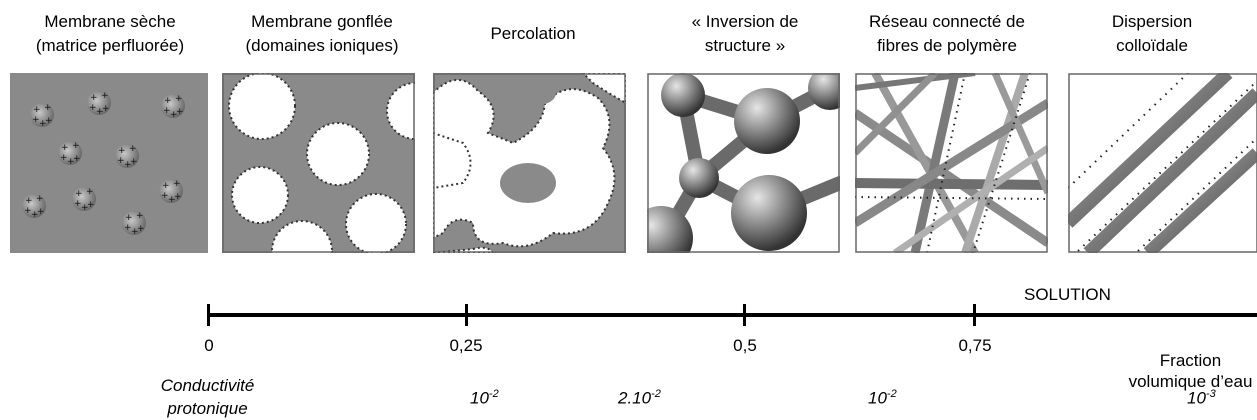  What do you see at coordinates (732, 315) in the screenshot?
I see `water-fraction-axis` at bounding box center [732, 315].